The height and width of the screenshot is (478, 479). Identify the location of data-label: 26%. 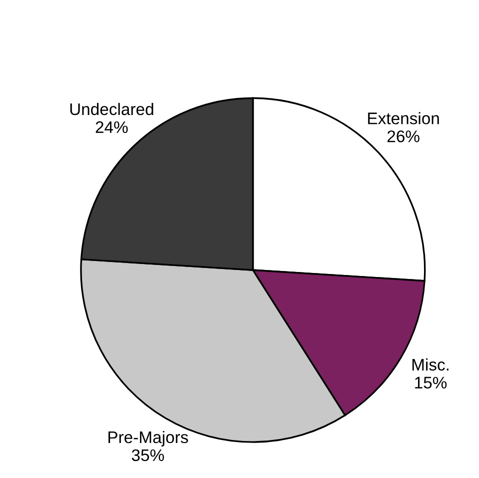
(403, 136).